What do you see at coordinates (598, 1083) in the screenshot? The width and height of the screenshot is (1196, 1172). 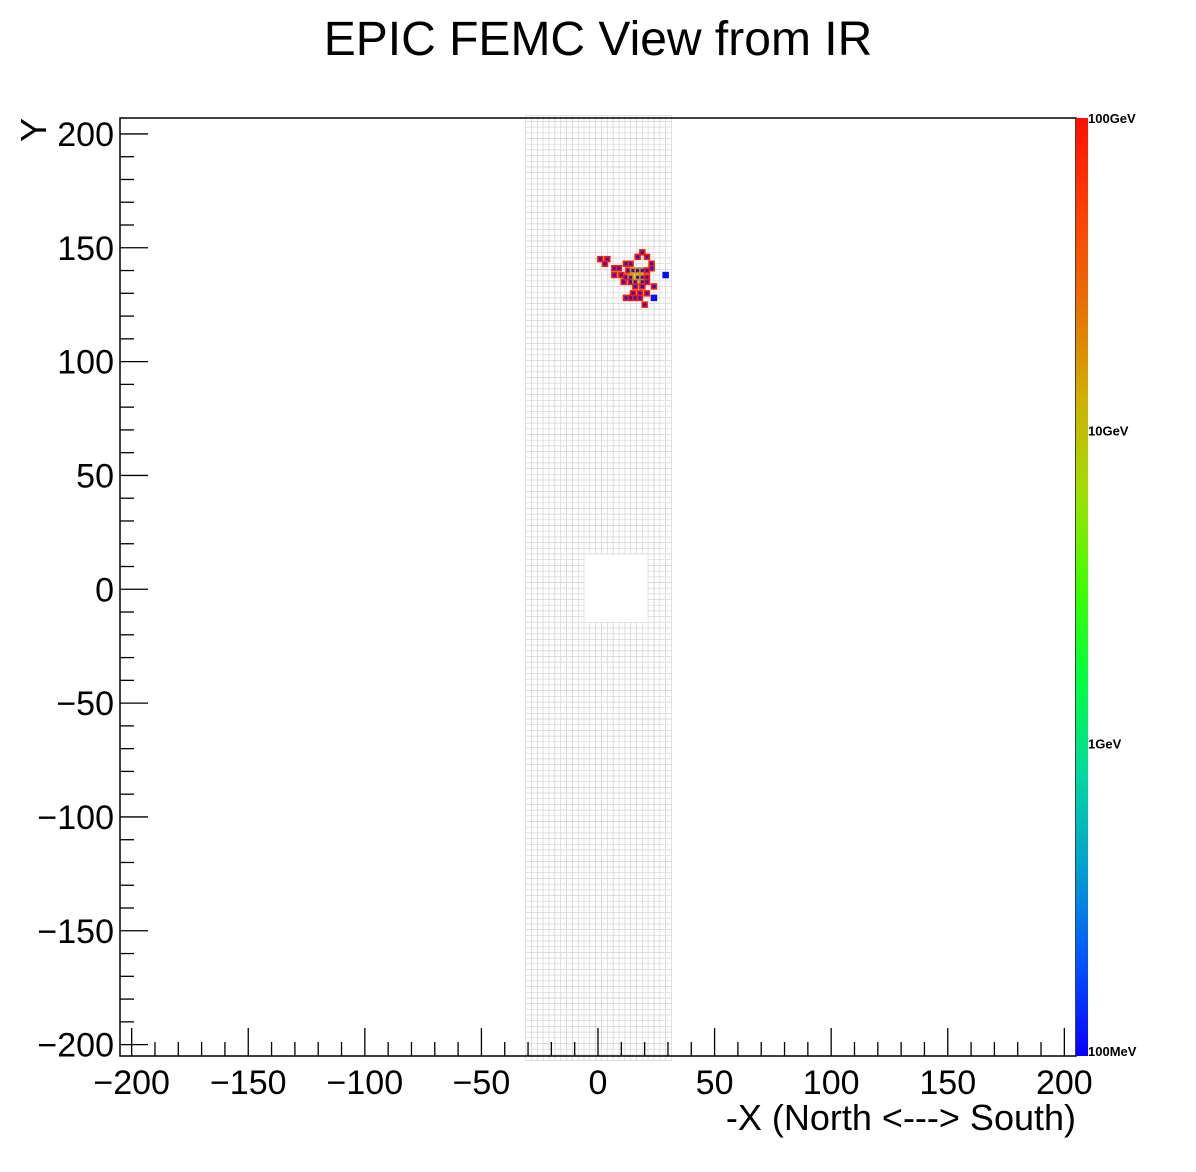 I see `x-tick-label: 0` at bounding box center [598, 1083].